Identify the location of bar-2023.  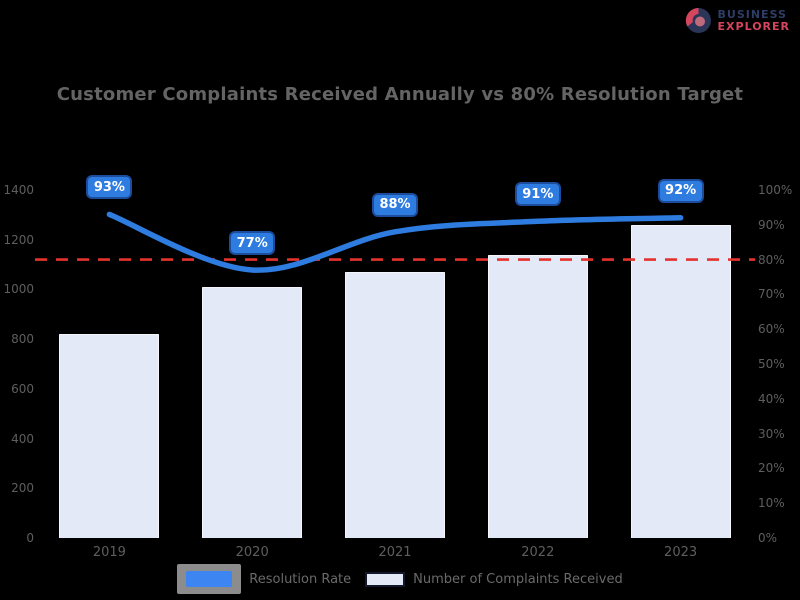
(680, 381).